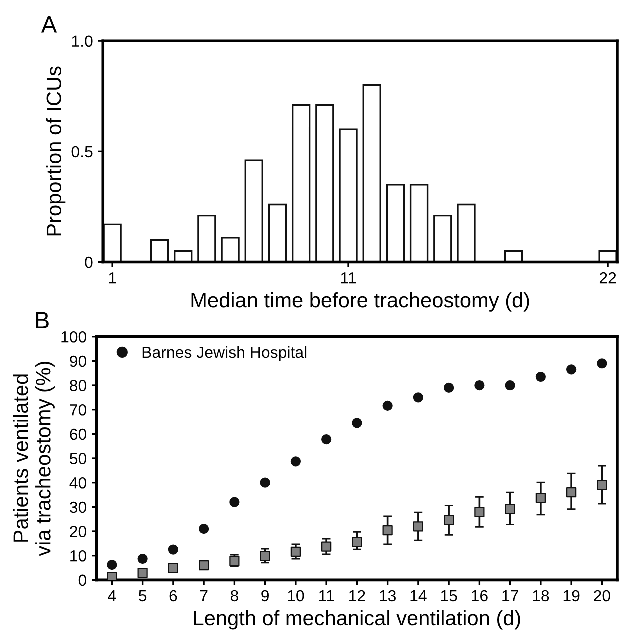 This screenshot has height=632, width=625. Describe the element at coordinates (78, 410) in the screenshot. I see `y-tick-label: 70` at that location.